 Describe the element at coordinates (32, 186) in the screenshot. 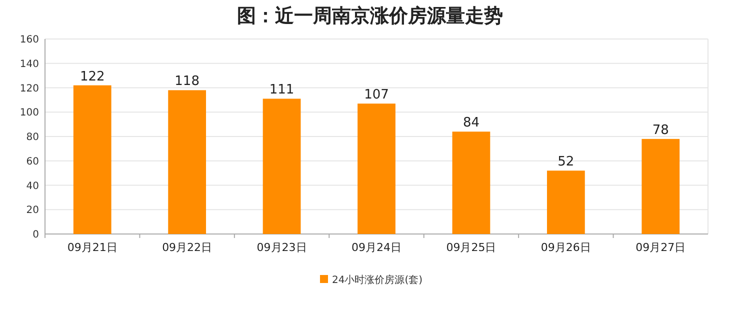

I see `y-tick-label: 40` at that location.